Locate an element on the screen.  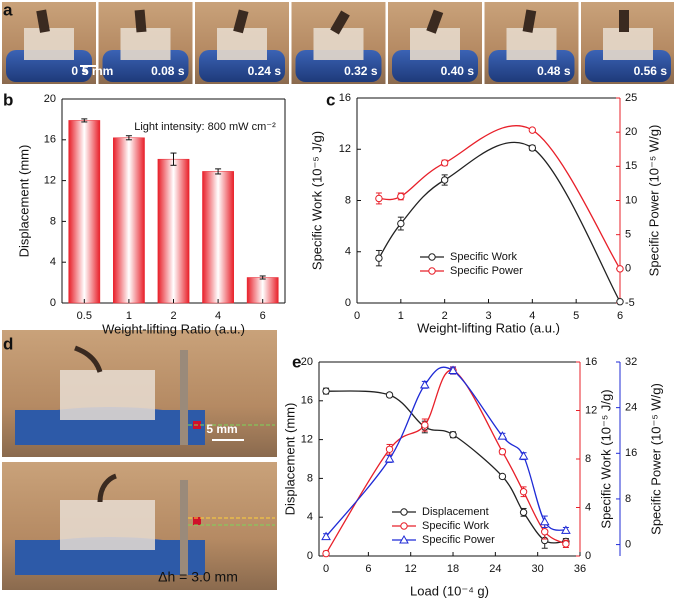
x-tick-label: 4 is located at coordinates (218, 316).